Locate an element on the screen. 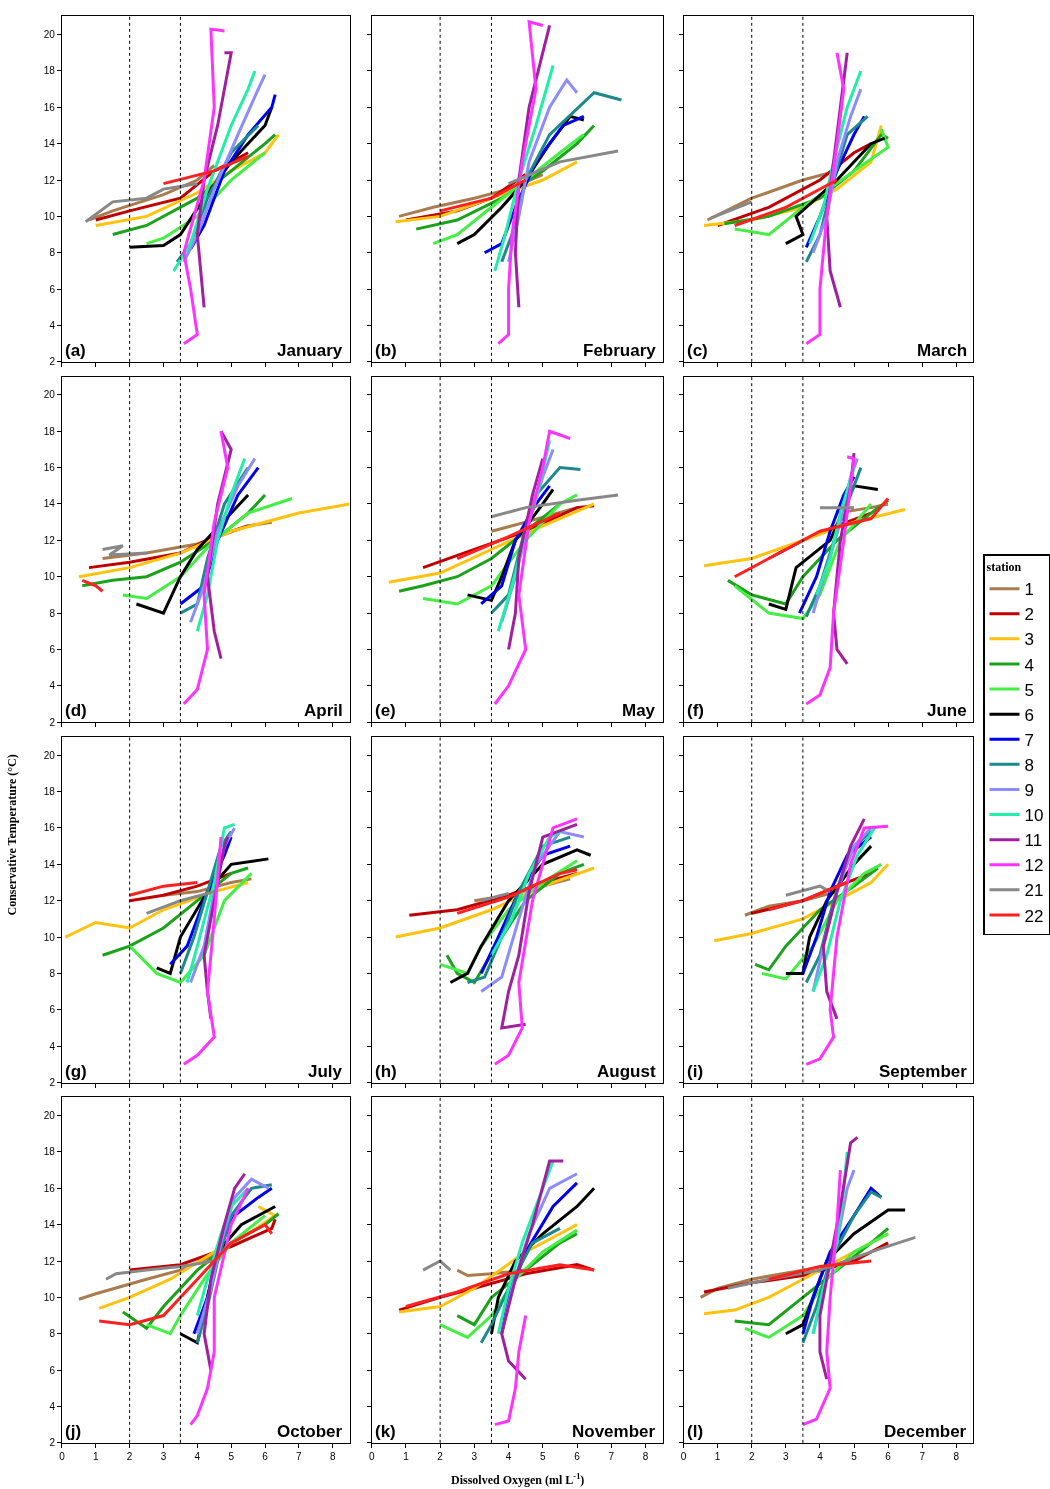  annotation: December is located at coordinates (925, 1431).